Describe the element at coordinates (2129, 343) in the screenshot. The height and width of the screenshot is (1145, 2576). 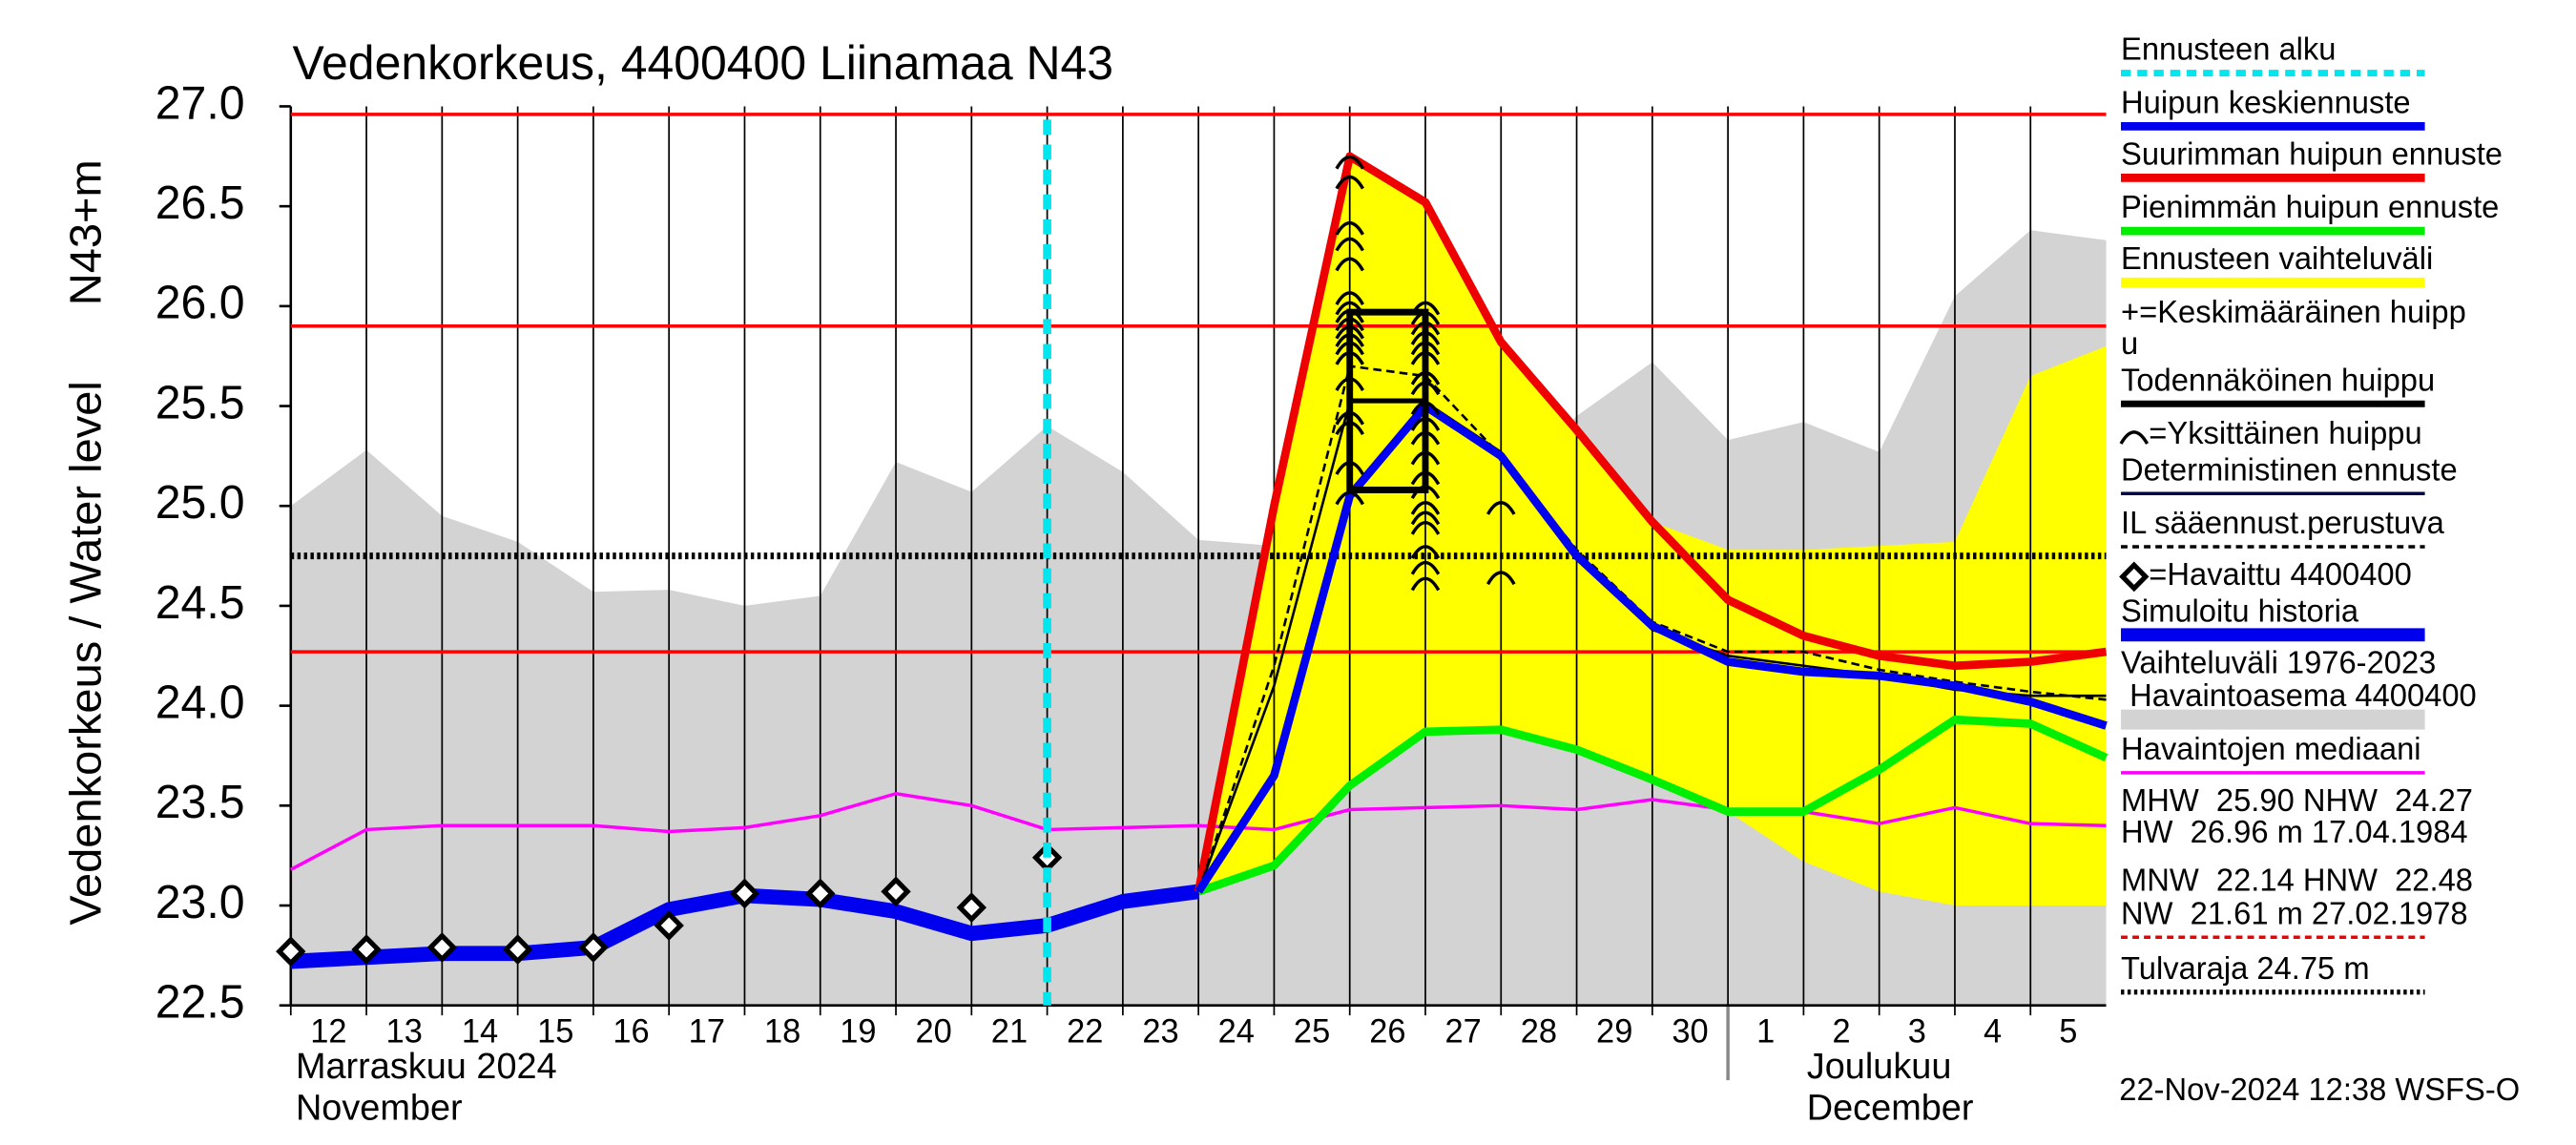
I see `legend-label: u` at that location.